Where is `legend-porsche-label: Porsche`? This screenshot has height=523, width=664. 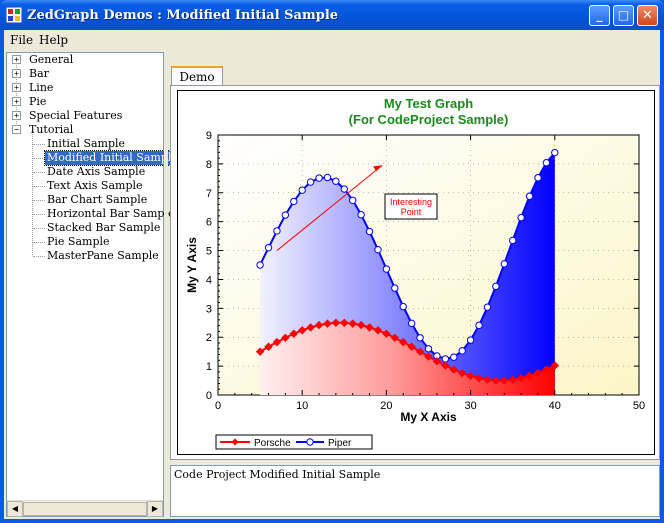
legend-porsche-label: Porsche is located at coordinates (272, 443).